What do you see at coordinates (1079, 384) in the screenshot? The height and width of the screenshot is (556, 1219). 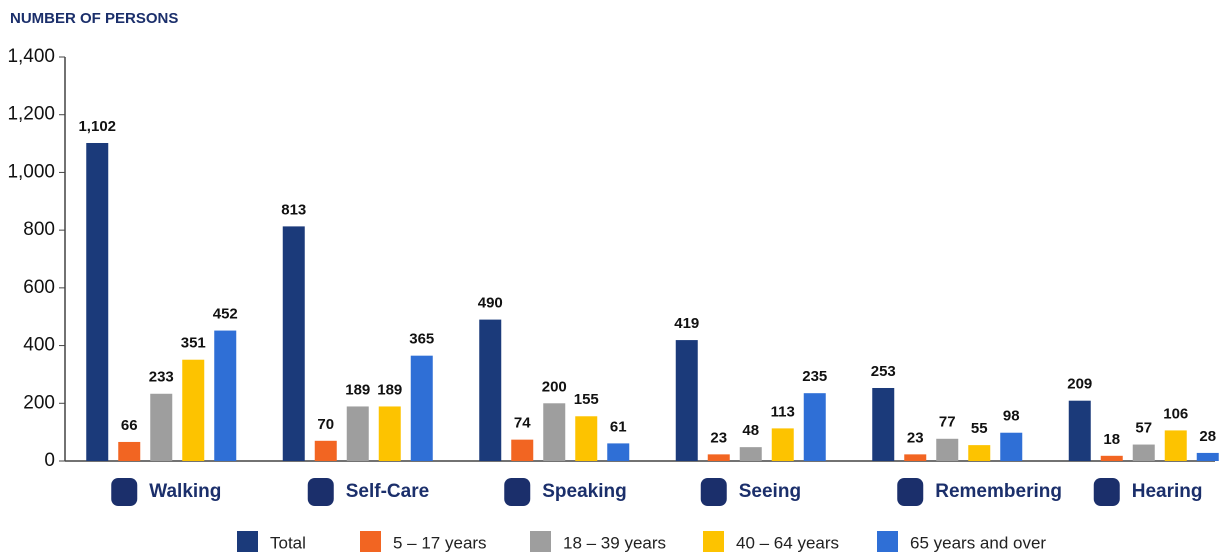 I see `data-label: 209` at bounding box center [1079, 384].